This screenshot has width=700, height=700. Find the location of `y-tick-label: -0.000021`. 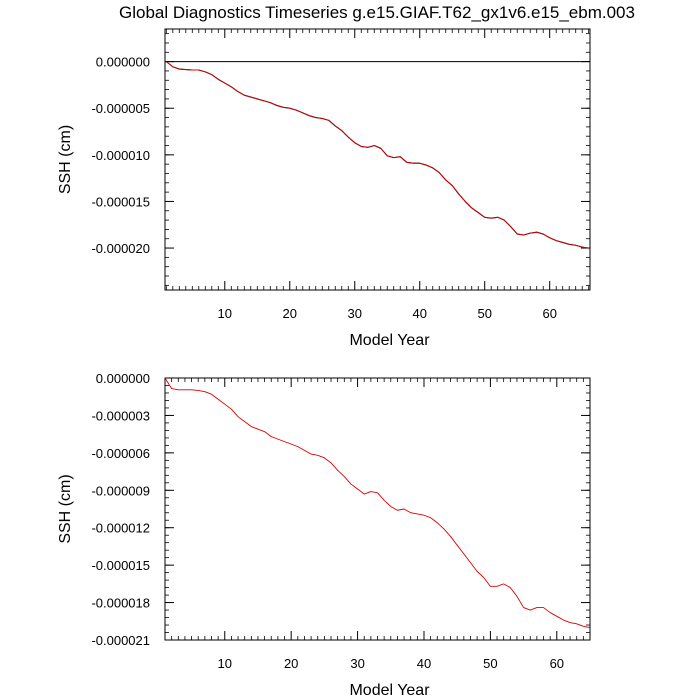

y-tick-label: -0.000021 is located at coordinates (120, 640).